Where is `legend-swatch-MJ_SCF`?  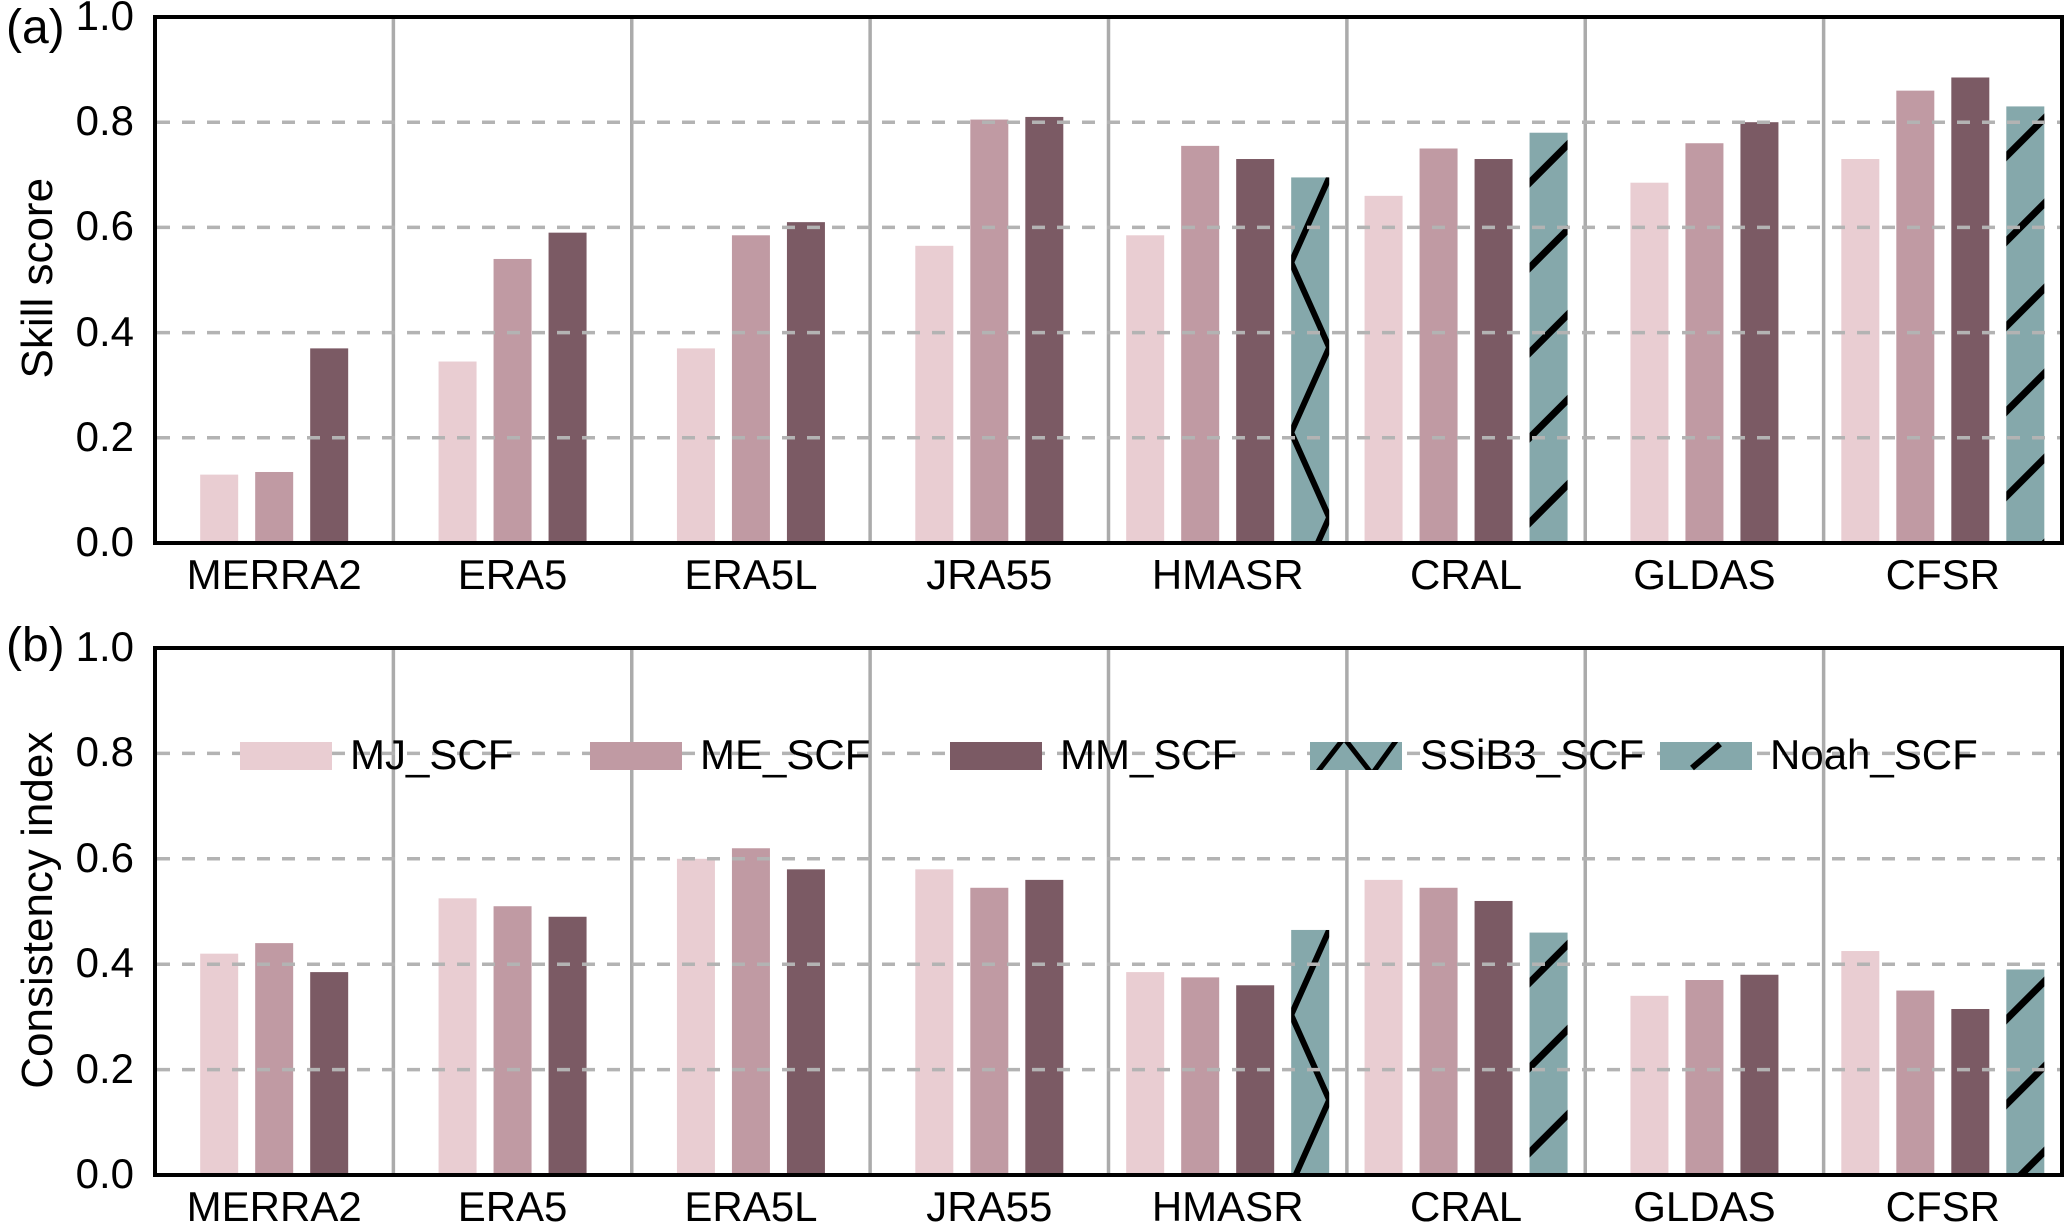 legend-swatch-MJ_SCF is located at coordinates (286, 756).